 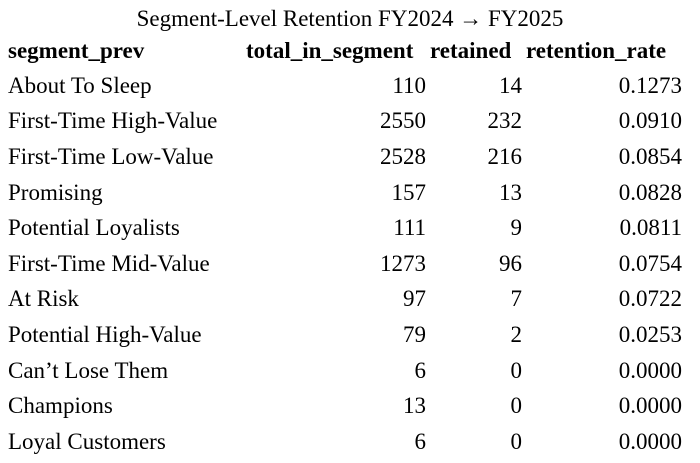 I want to click on cell-total-in-segment: 1273, so click(x=403, y=263).